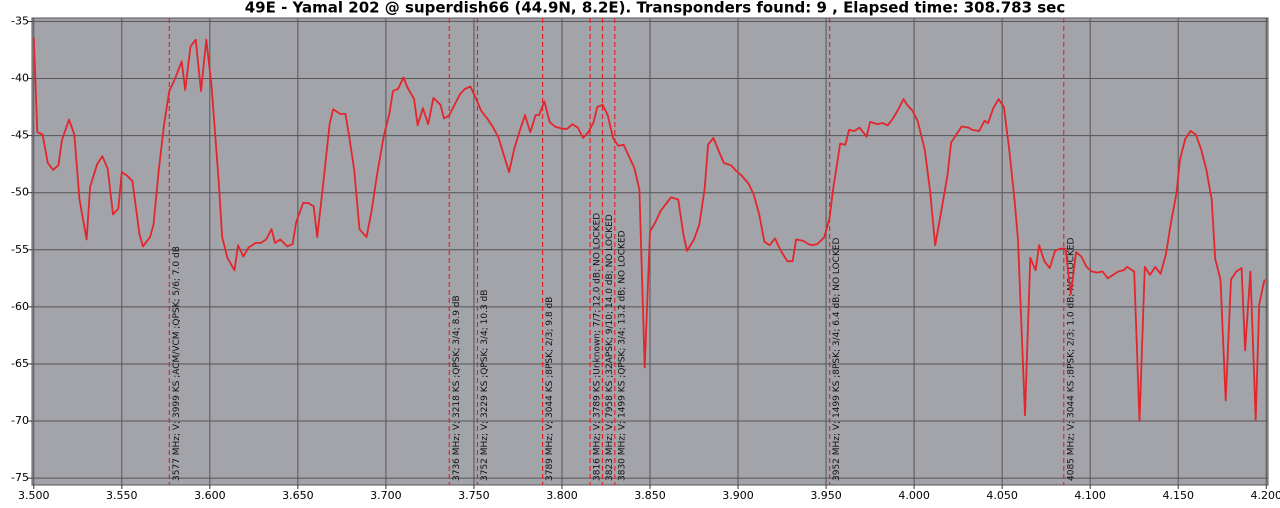 This screenshot has width=1280, height=508. Describe the element at coordinates (20, 306) in the screenshot. I see `y-tick-label: -60` at that location.